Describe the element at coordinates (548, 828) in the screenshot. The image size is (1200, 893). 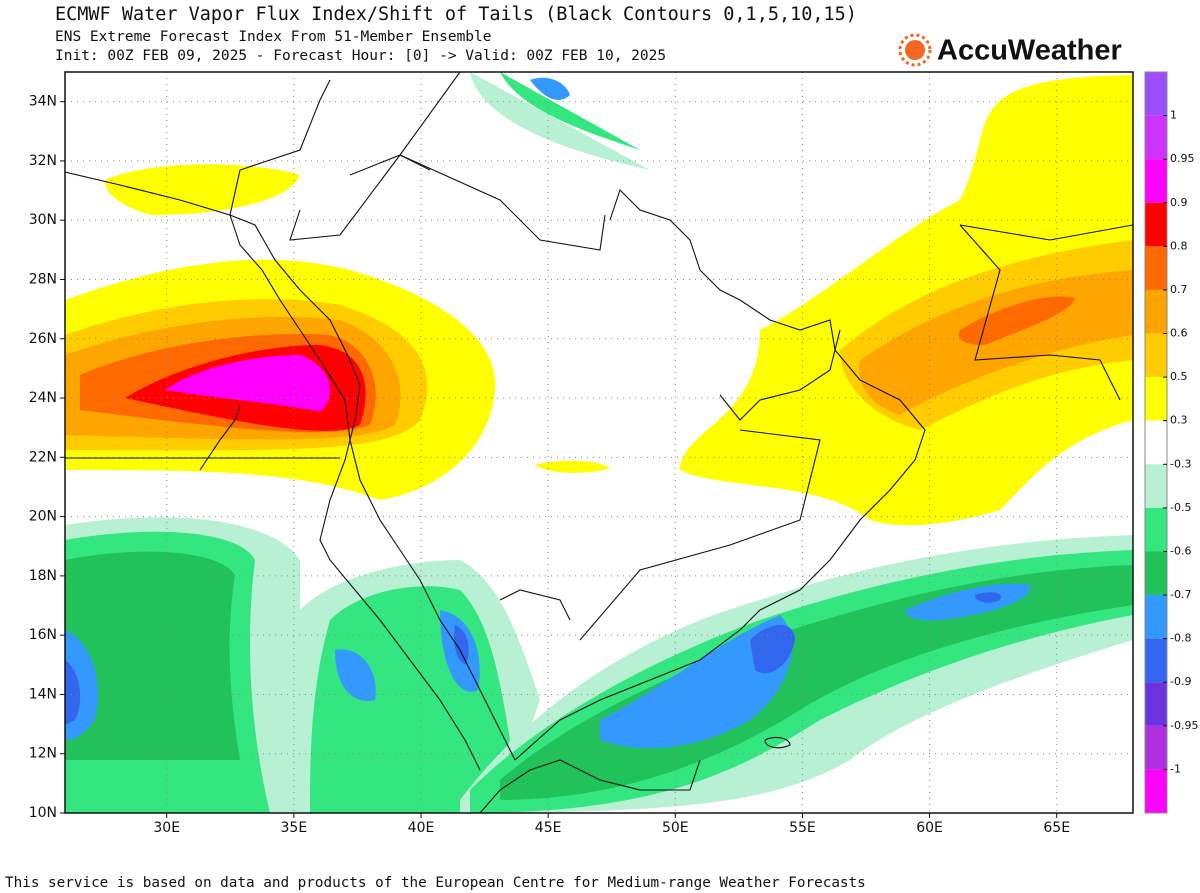
I see `x-tick-label: 45E` at that location.